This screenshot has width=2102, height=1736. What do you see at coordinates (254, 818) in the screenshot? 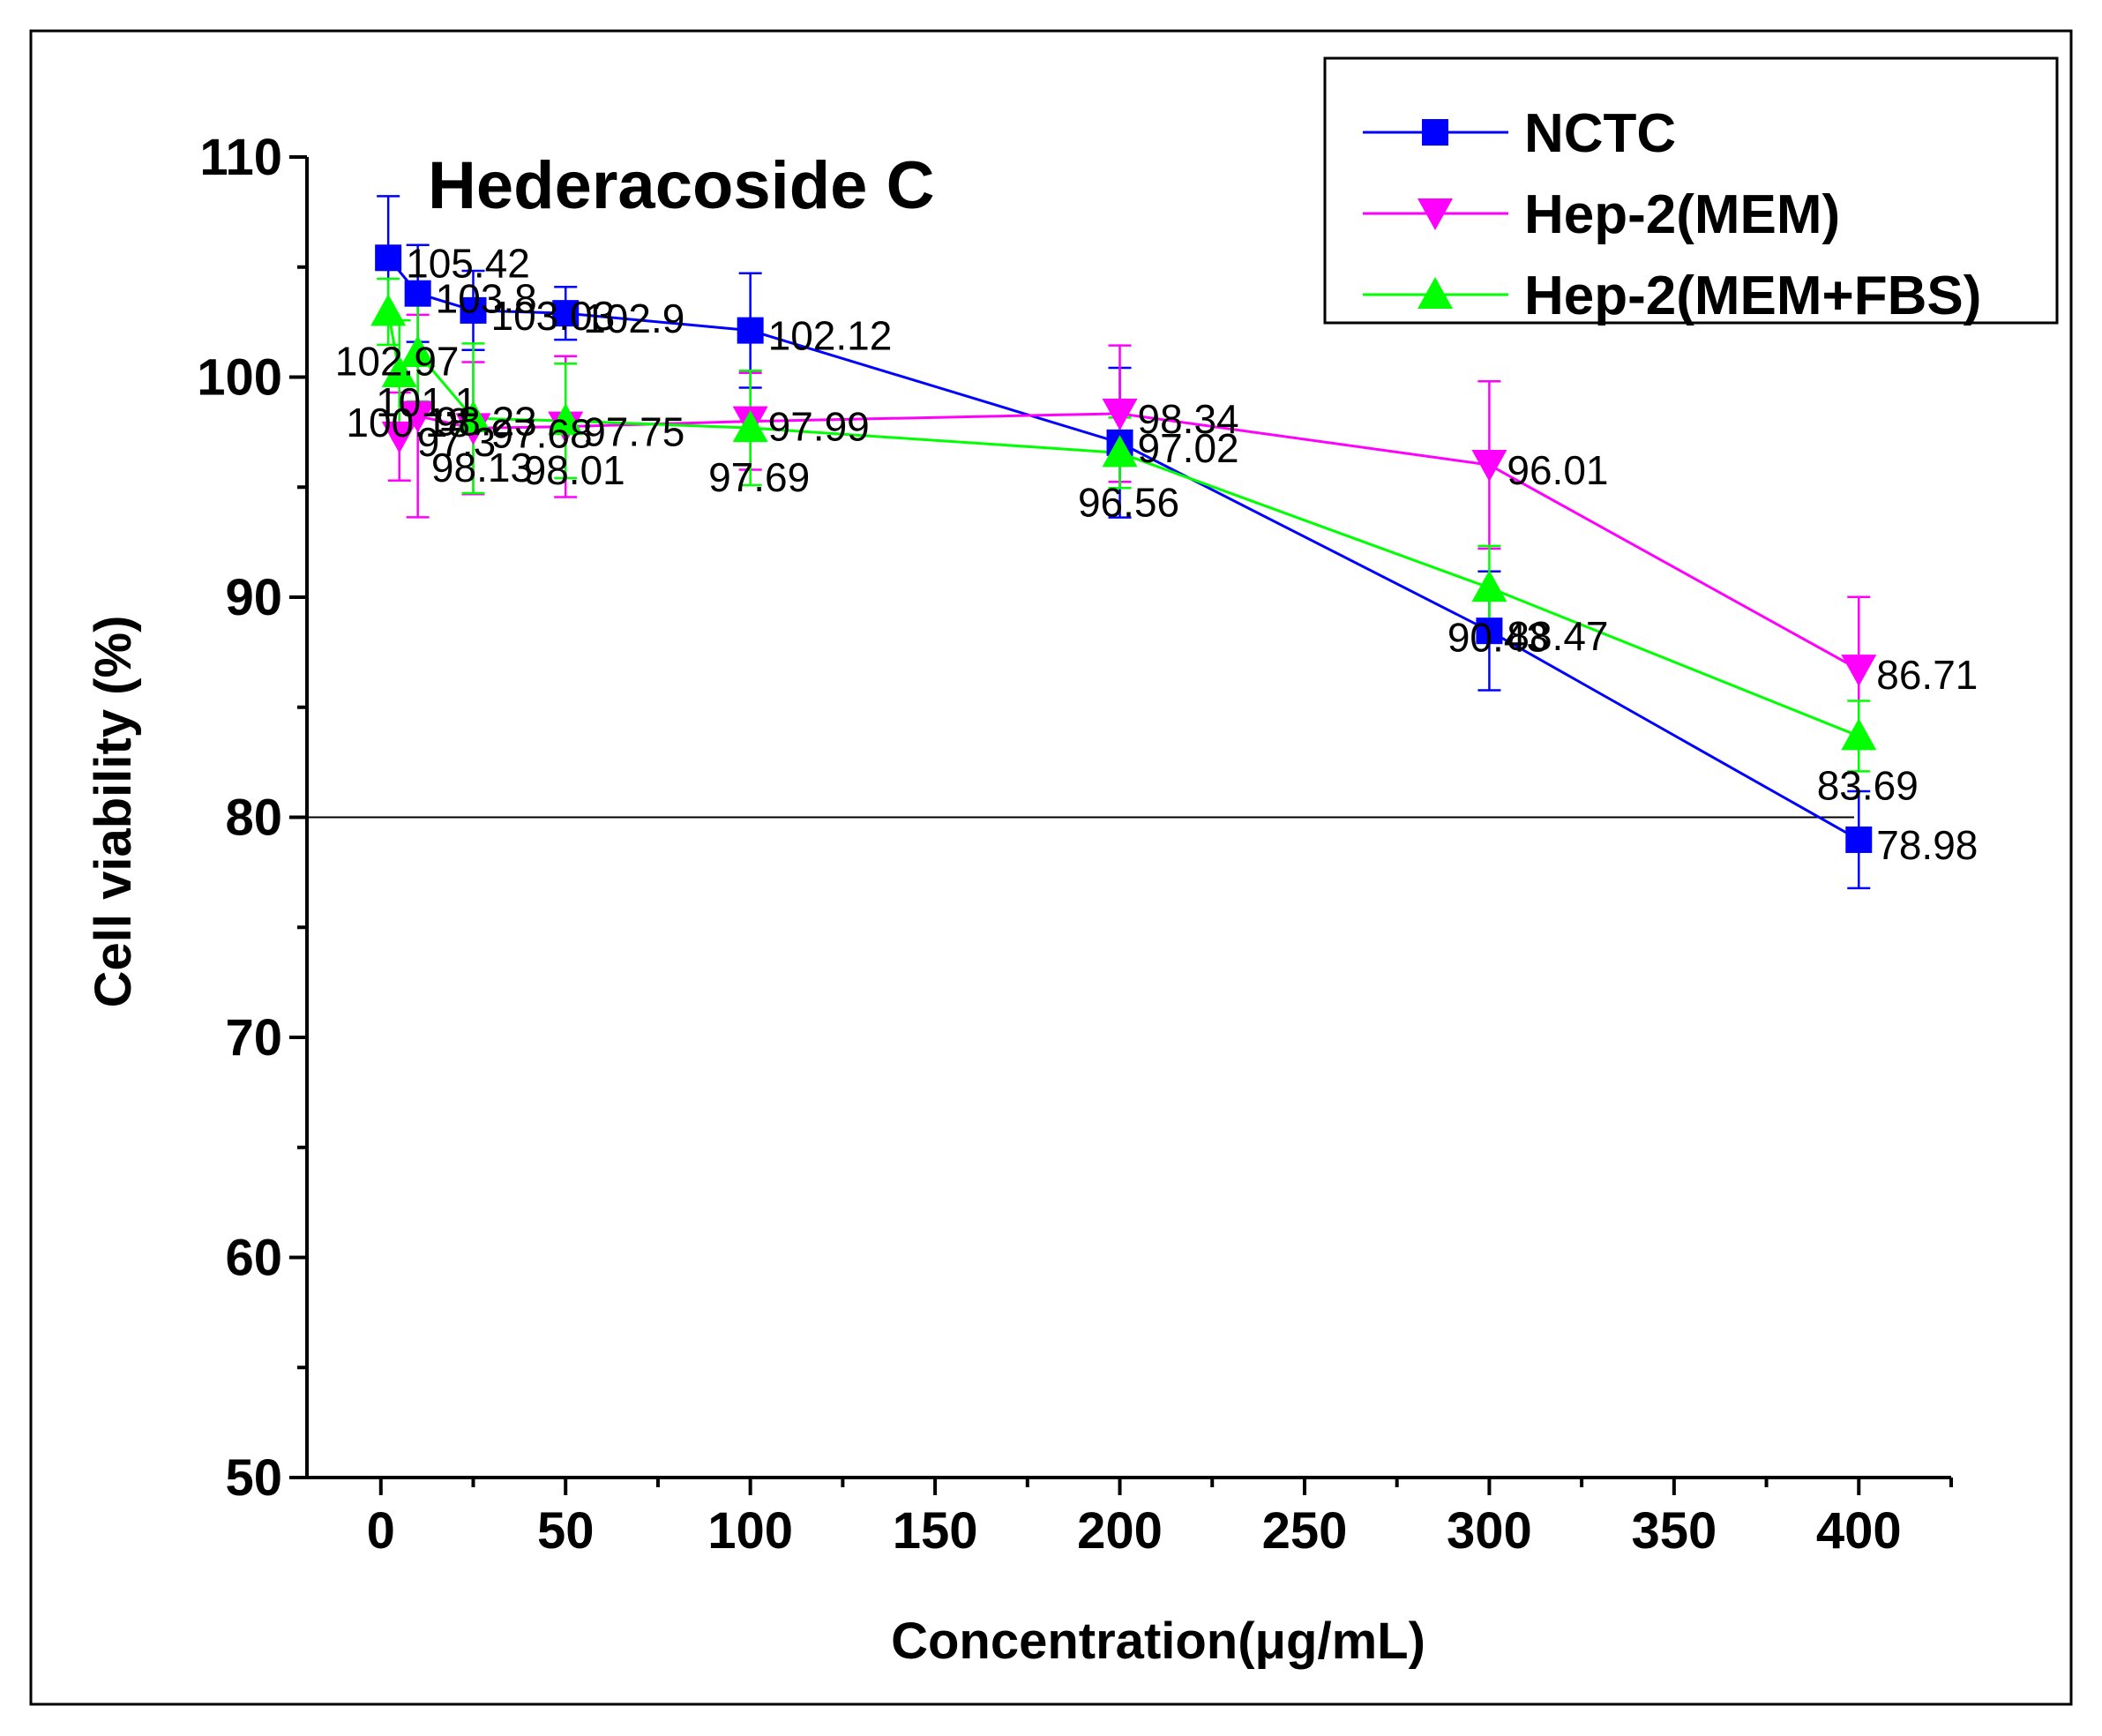
I see `y-tick-label: 80` at bounding box center [254, 818].